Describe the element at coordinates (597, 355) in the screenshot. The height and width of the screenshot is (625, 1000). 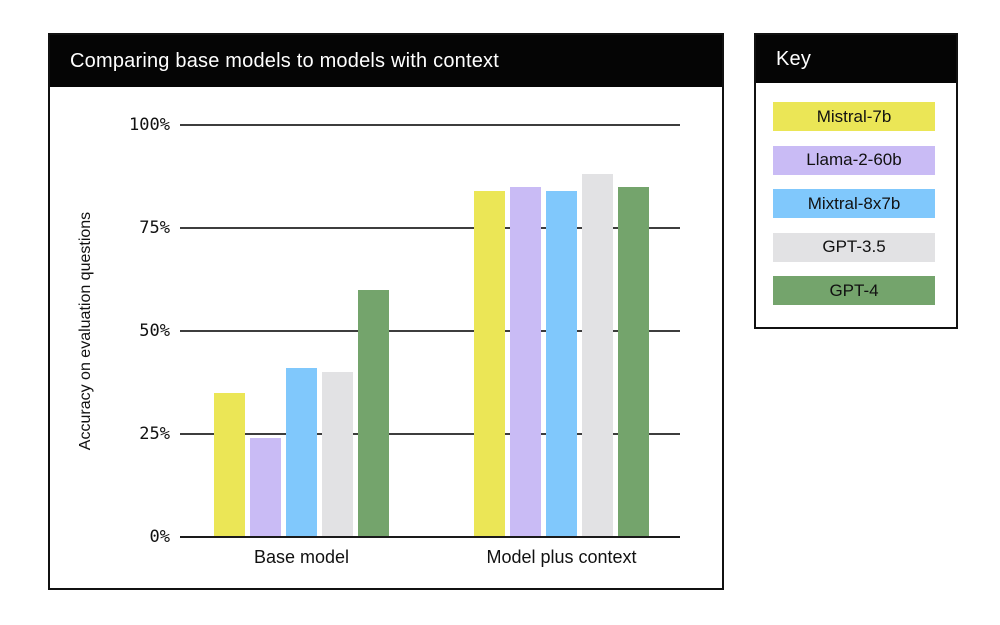
I see `bar-gpt-3-5-model-plus-context` at that location.